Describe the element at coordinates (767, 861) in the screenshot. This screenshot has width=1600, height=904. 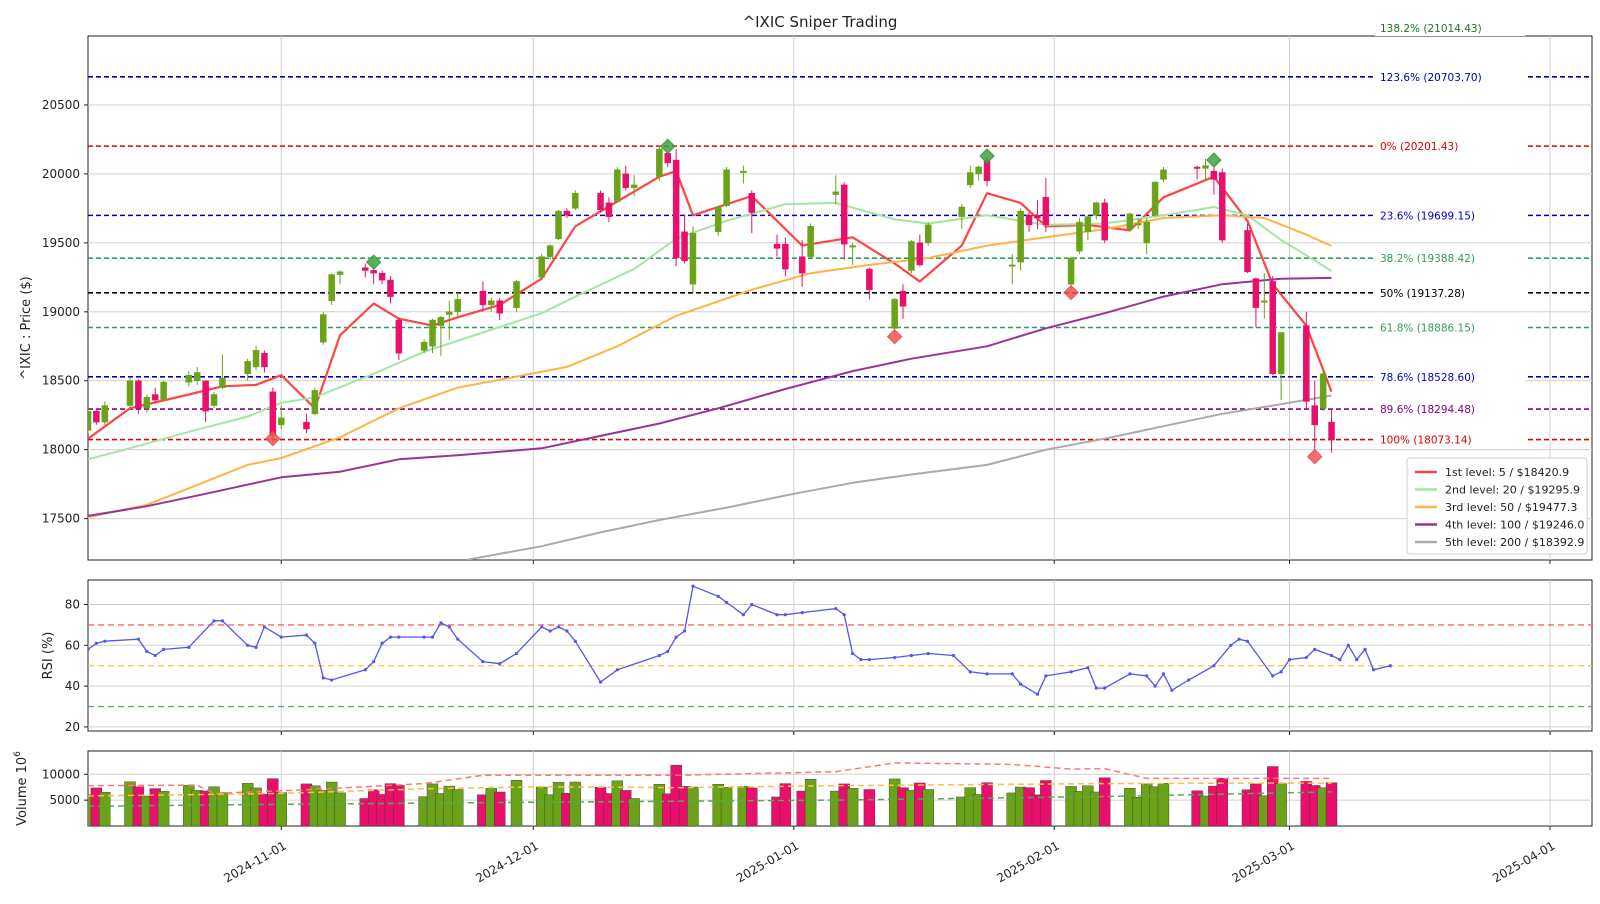
I see `x-tick-label: 2025-01-01` at that location.